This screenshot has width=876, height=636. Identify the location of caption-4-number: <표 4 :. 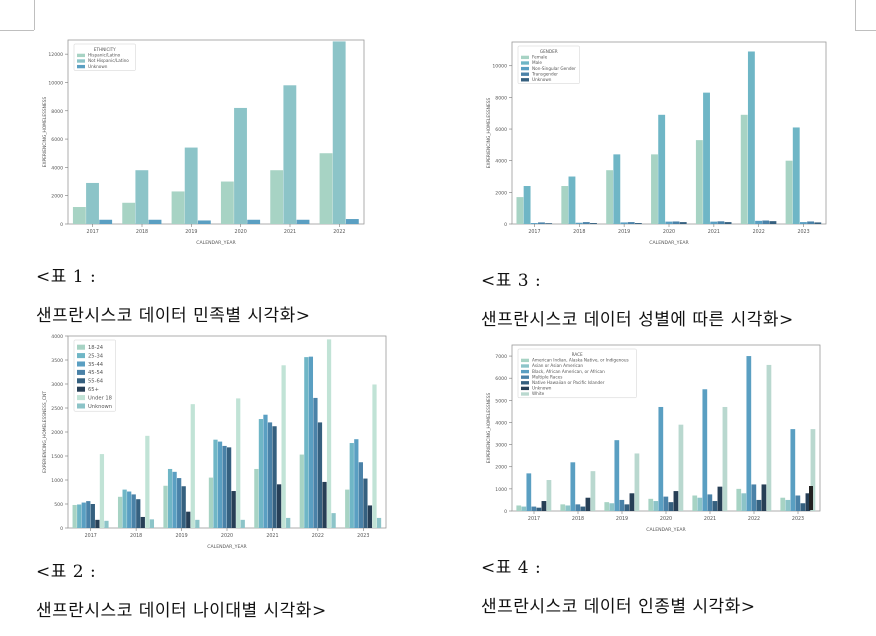
(511, 568).